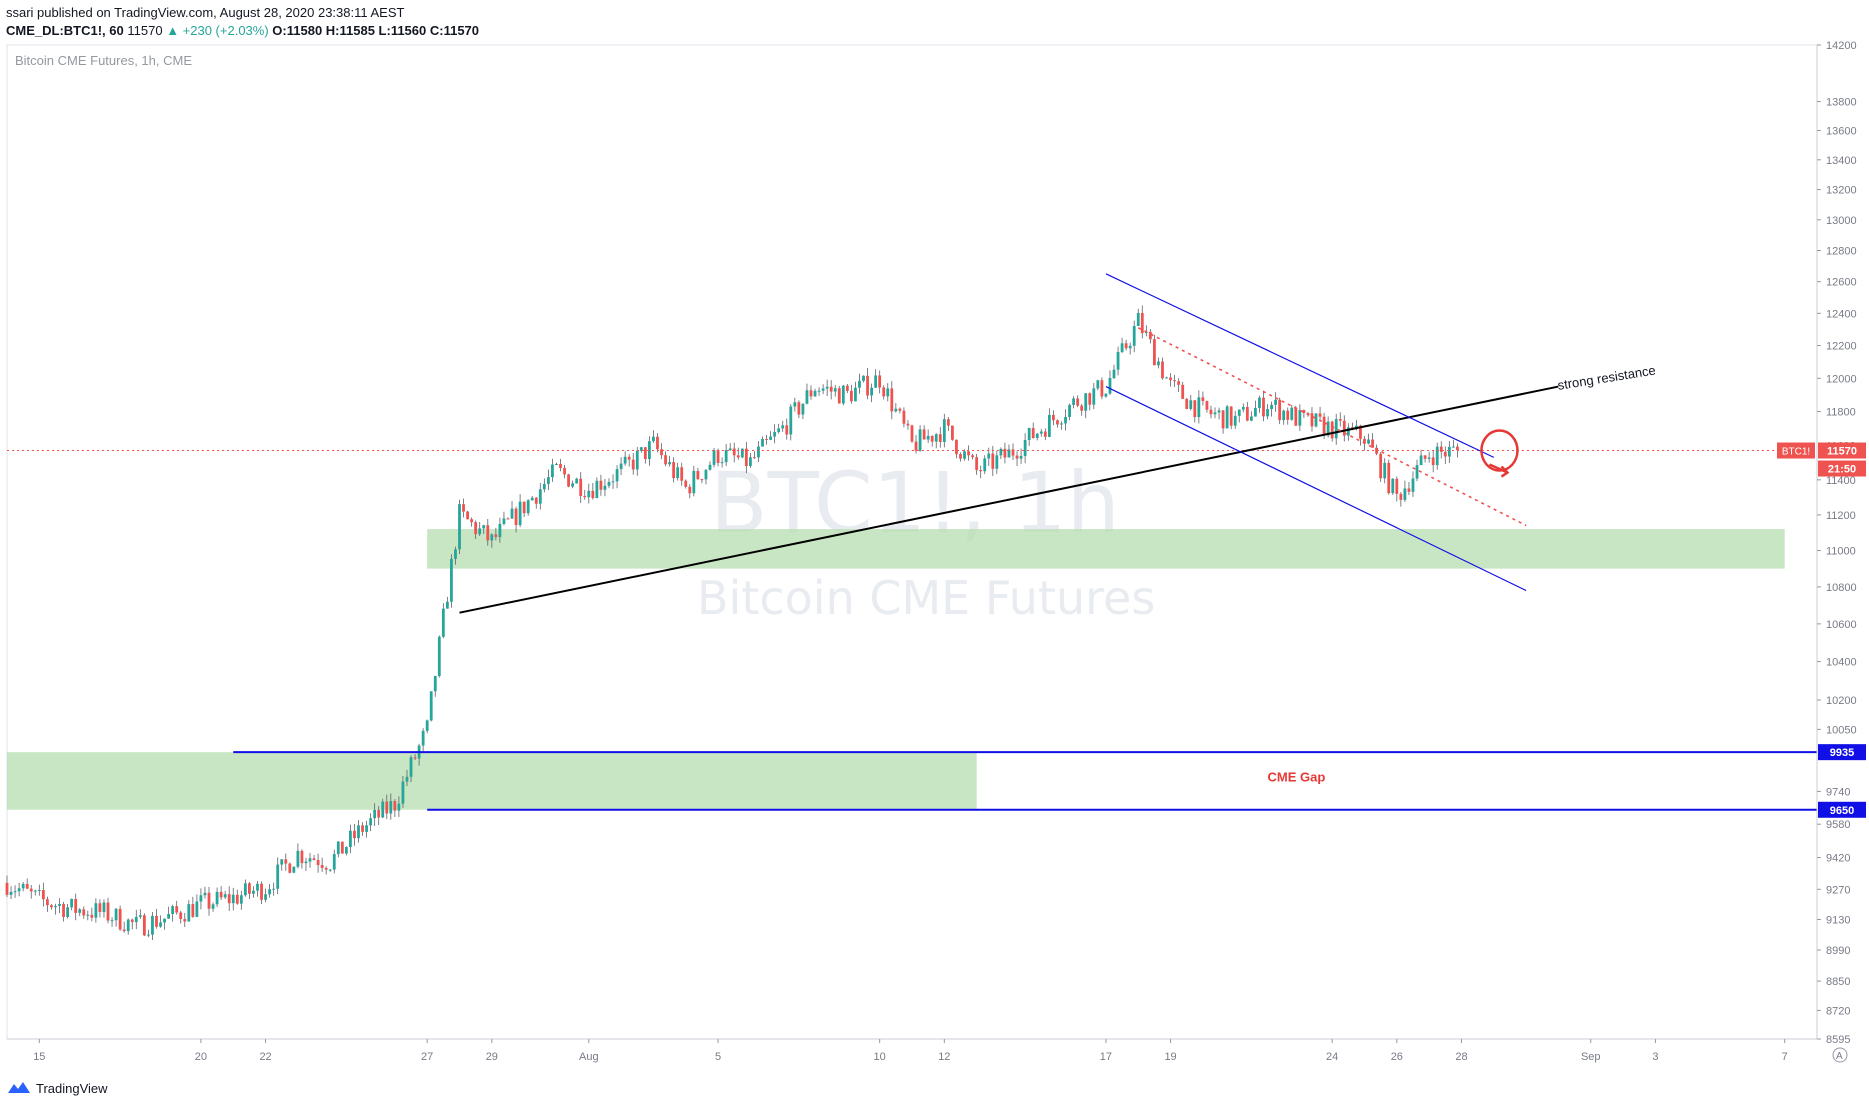 Image resolution: width=1869 pixels, height=1105 pixels. What do you see at coordinates (1841, 191) in the screenshot?
I see `price-tick-label: 13200` at bounding box center [1841, 191].